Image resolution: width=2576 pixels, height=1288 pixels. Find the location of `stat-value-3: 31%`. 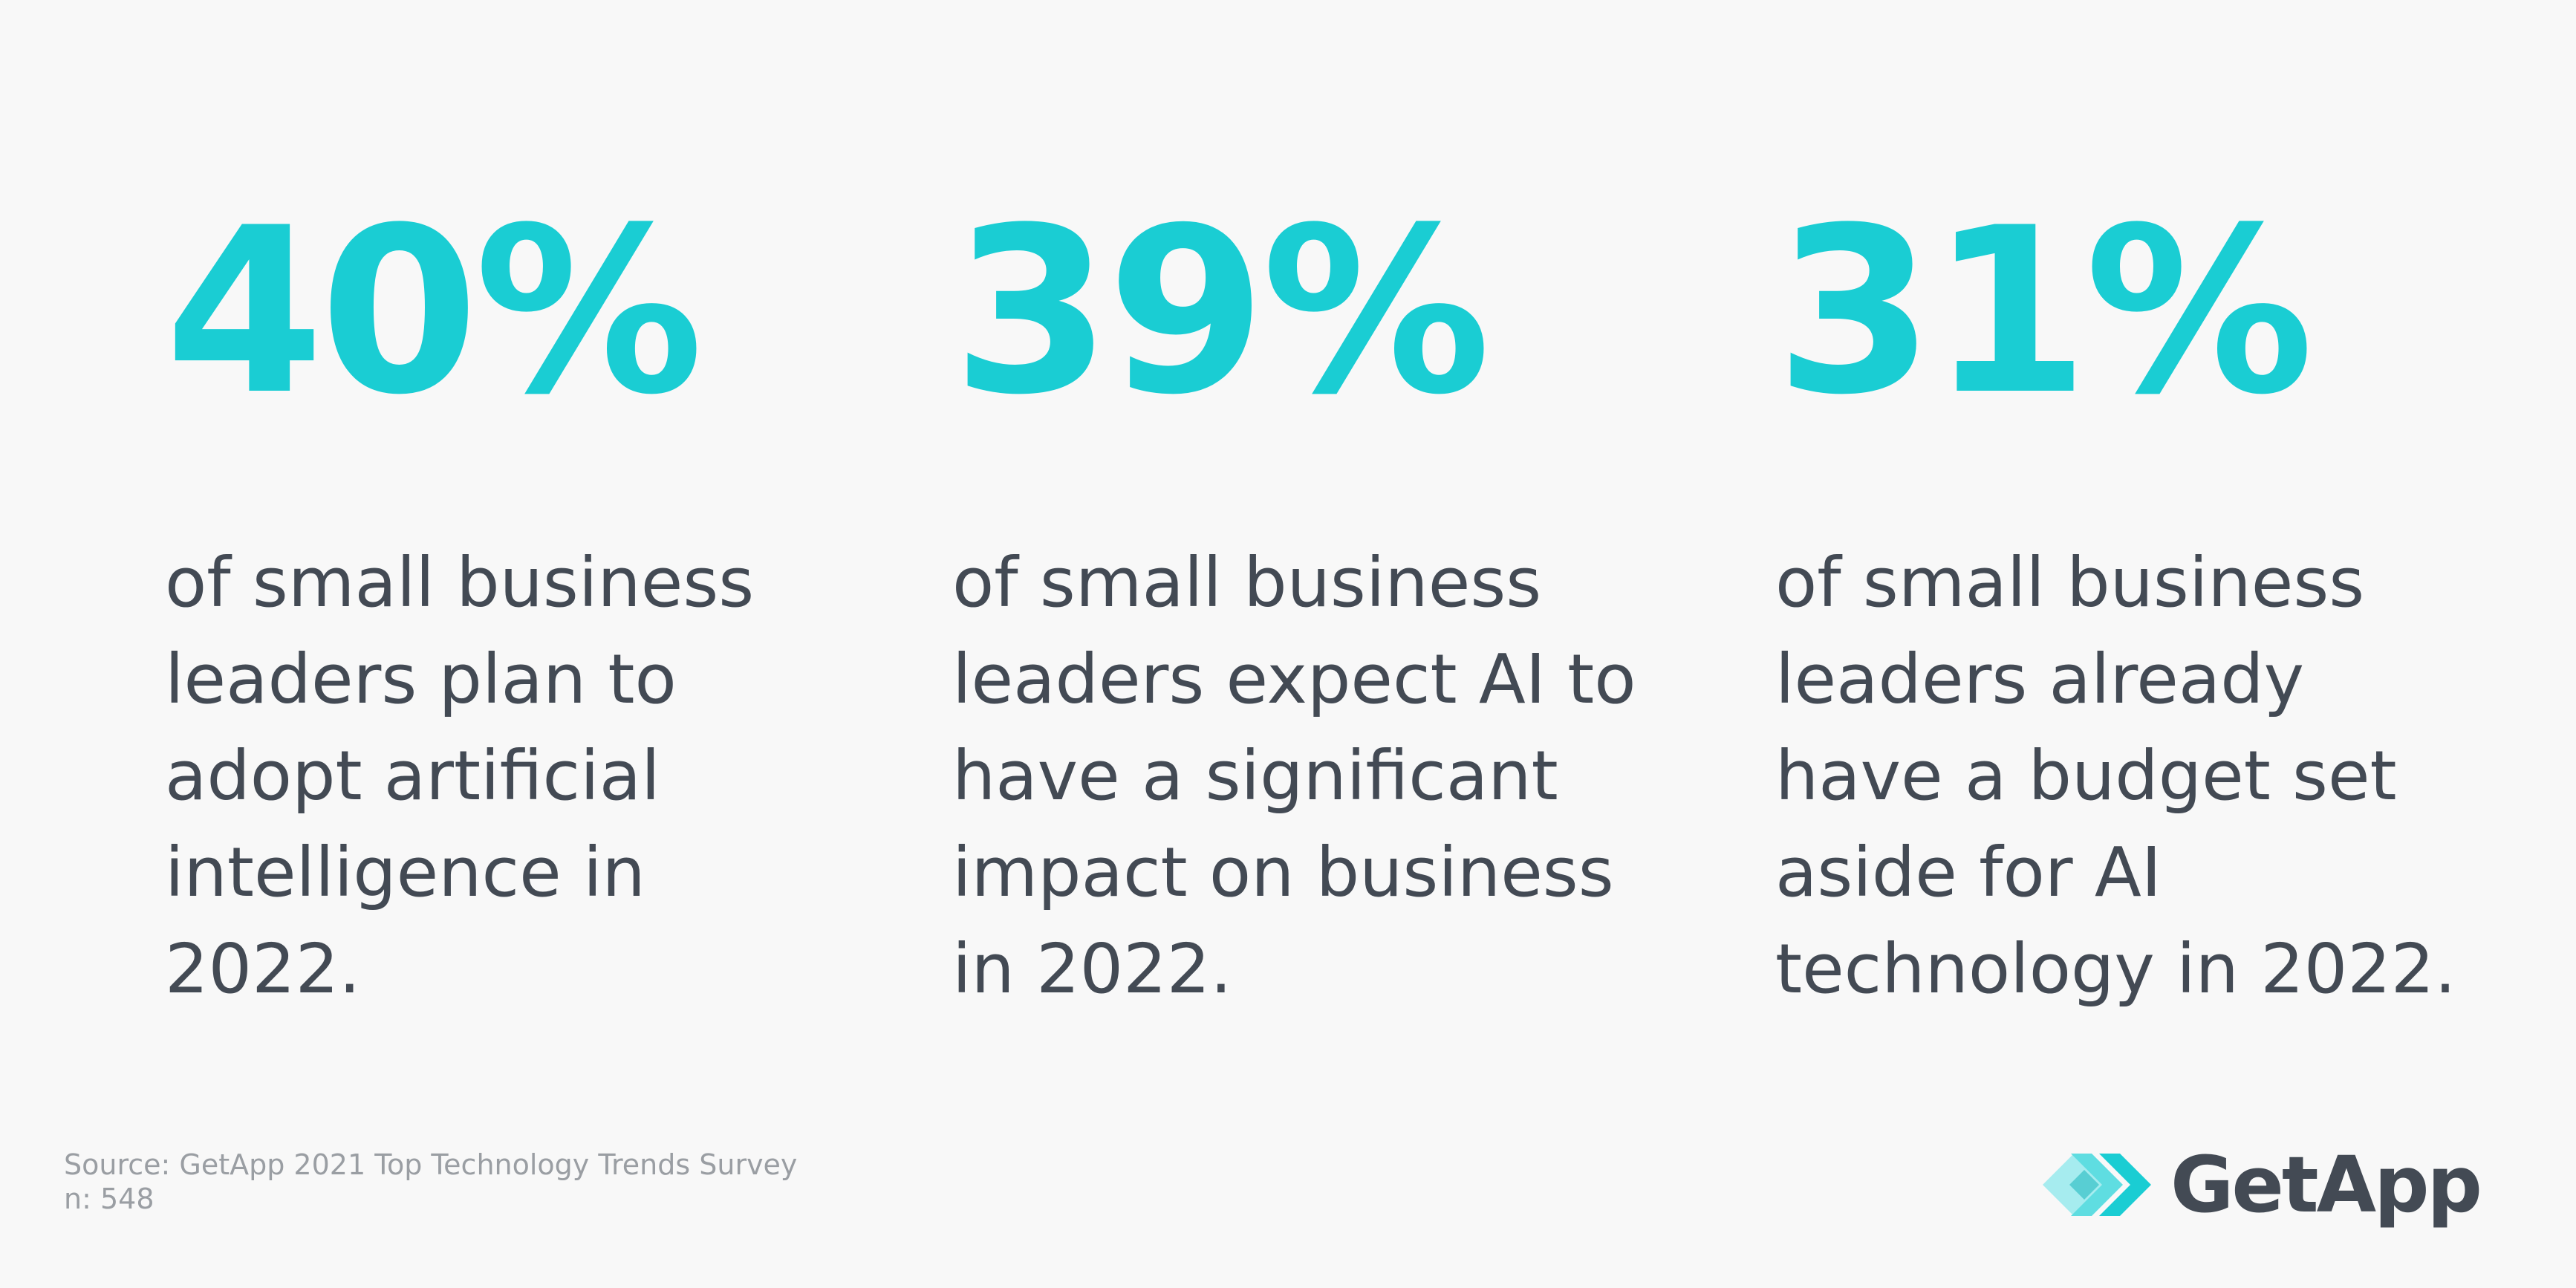

stat-value-3: 31% is located at coordinates (2045, 311).